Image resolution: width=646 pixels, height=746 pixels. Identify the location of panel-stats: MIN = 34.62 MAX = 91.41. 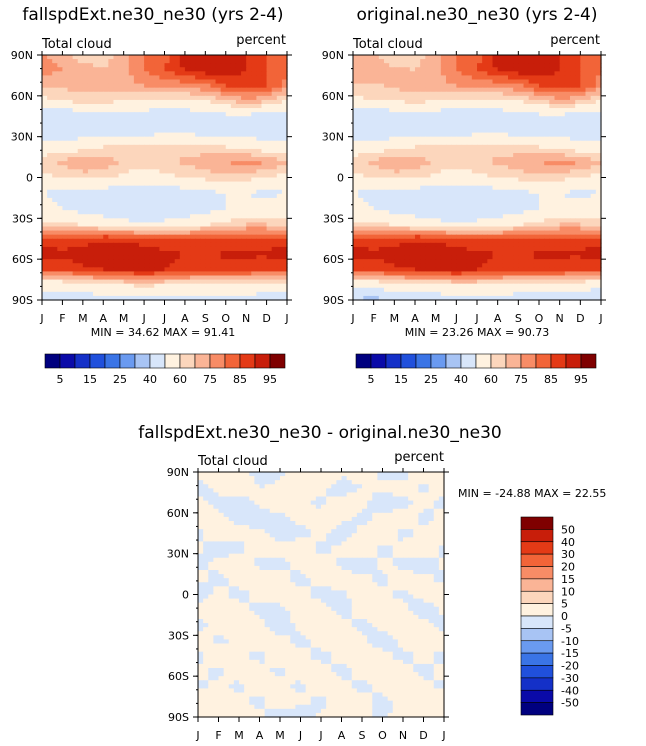
(163, 332).